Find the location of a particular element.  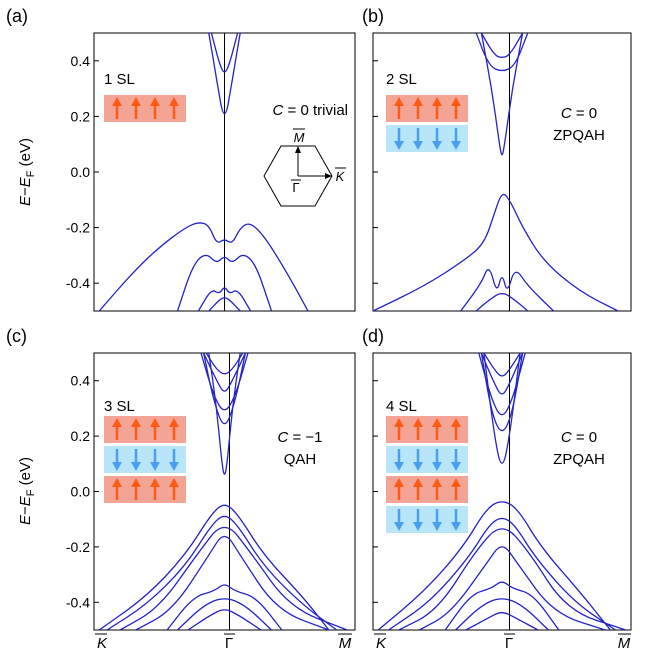

chern-label: C = 0 trivial is located at coordinates (310, 110).